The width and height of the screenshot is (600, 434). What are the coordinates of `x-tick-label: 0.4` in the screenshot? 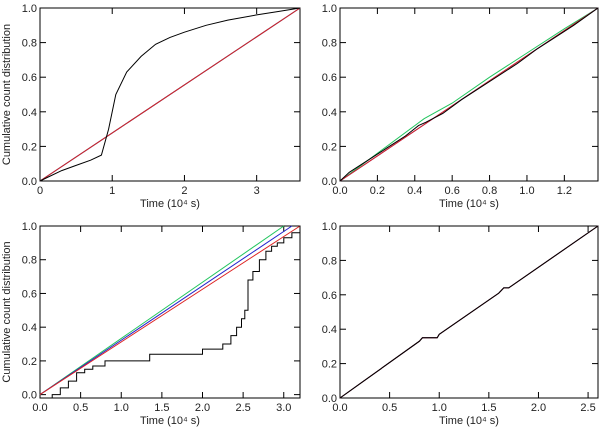 It's located at (414, 191).